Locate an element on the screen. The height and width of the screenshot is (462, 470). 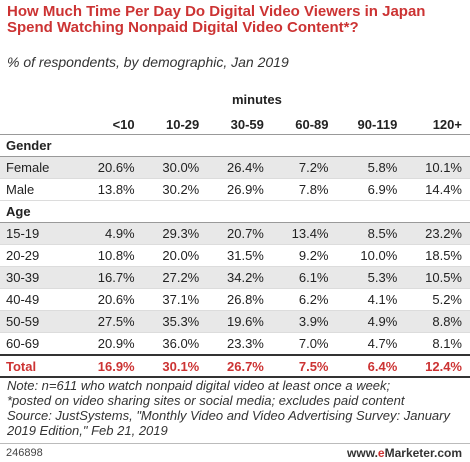
corner-cell is located at coordinates (39, 124).